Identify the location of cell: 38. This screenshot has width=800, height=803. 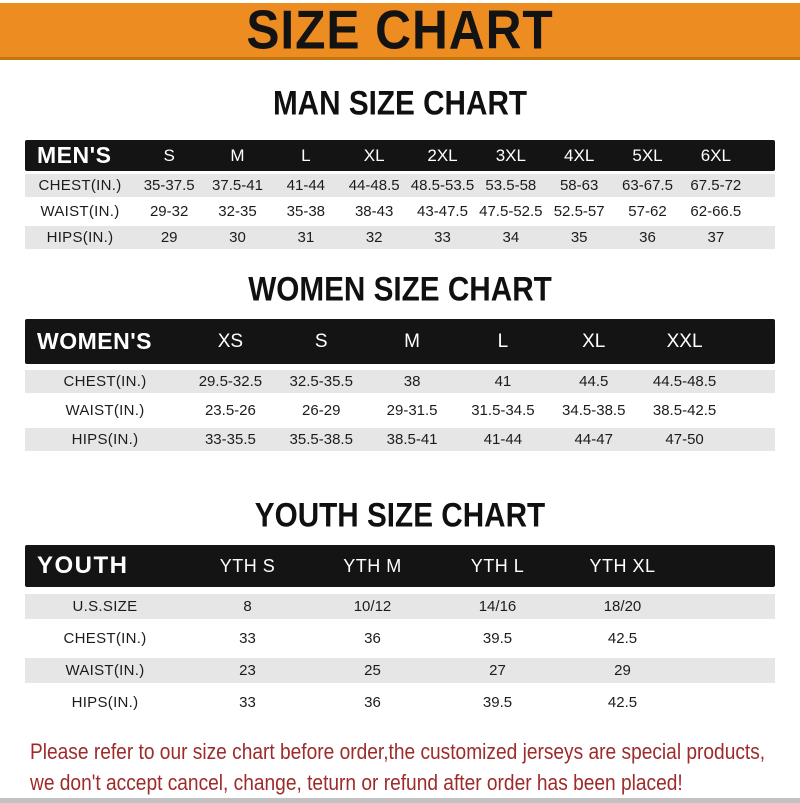
(412, 381).